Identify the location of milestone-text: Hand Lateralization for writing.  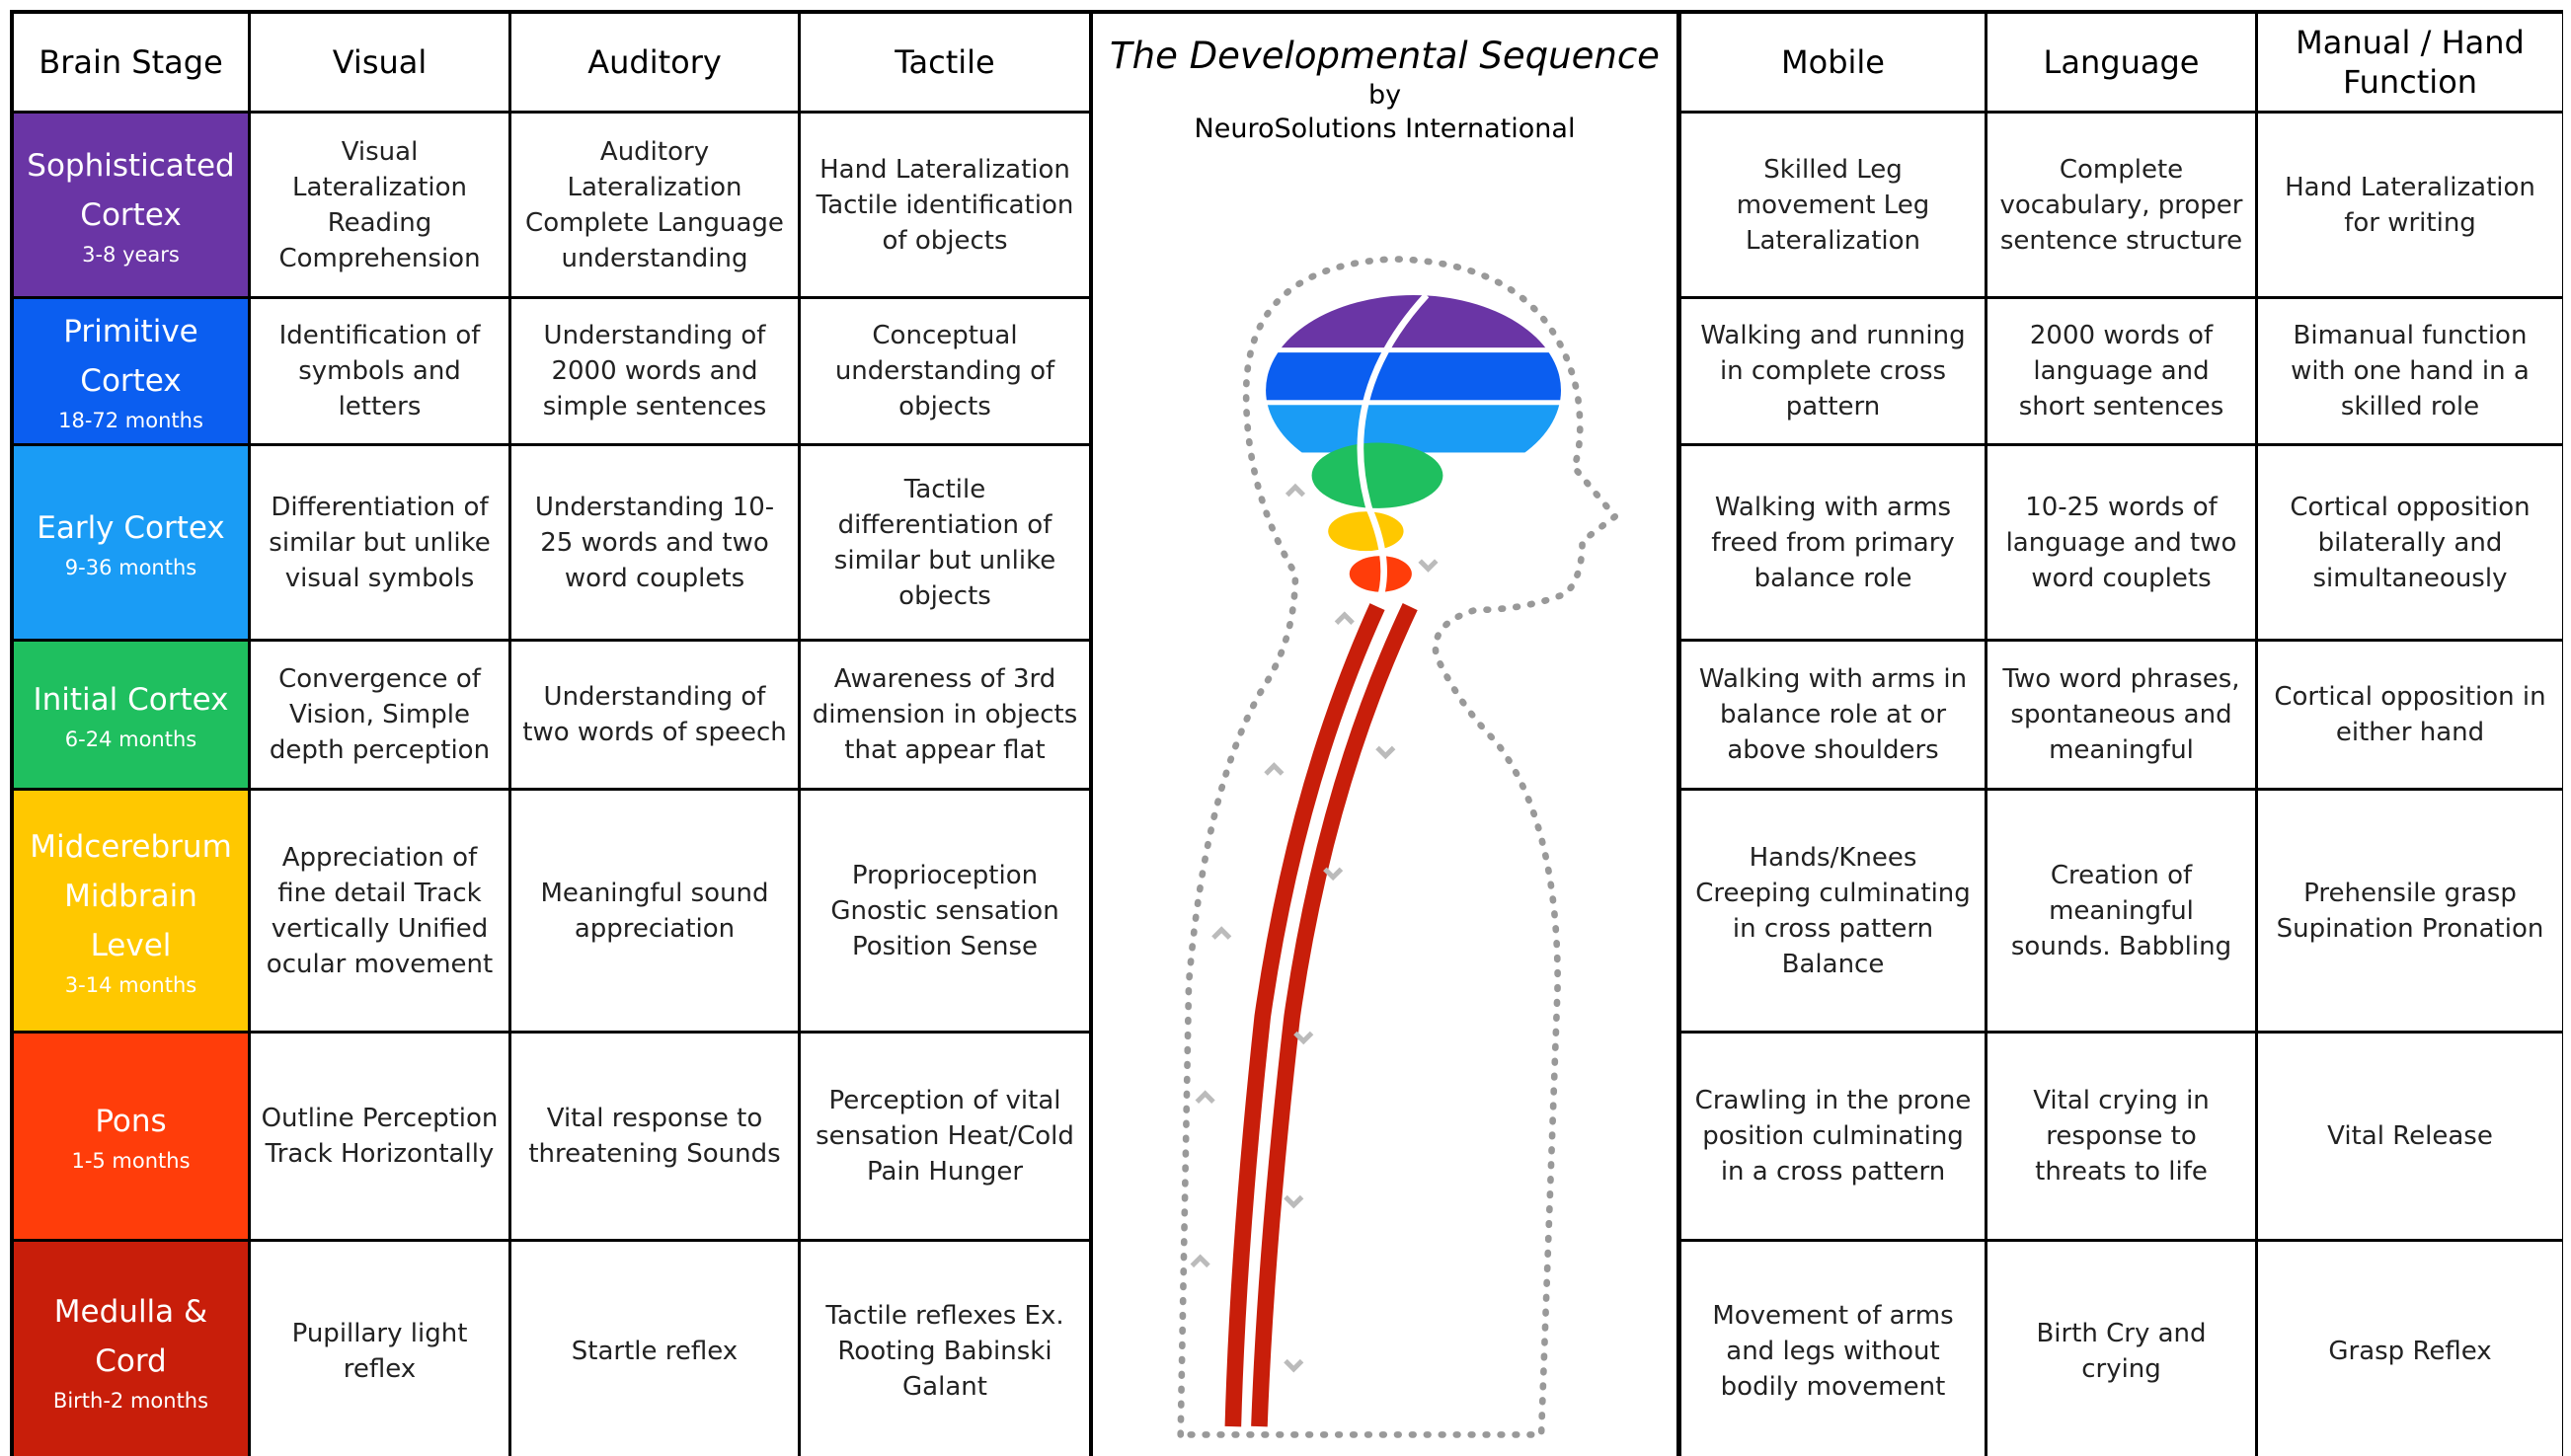
(2410, 205).